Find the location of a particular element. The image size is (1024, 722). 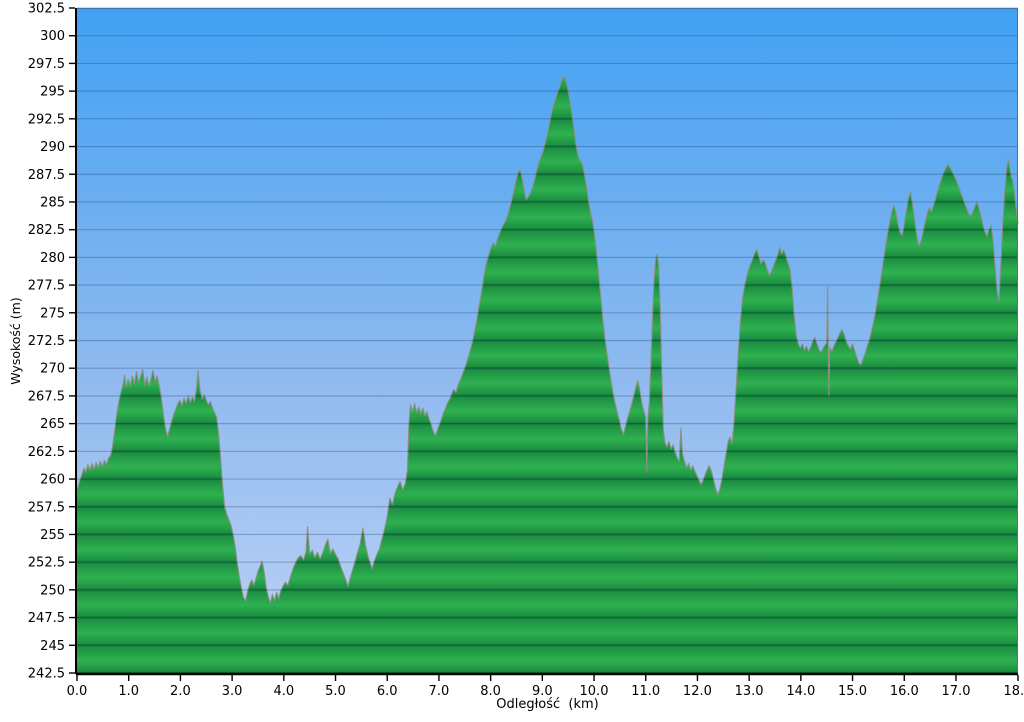

x-axis-title: Odległość (km) is located at coordinates (547, 704).